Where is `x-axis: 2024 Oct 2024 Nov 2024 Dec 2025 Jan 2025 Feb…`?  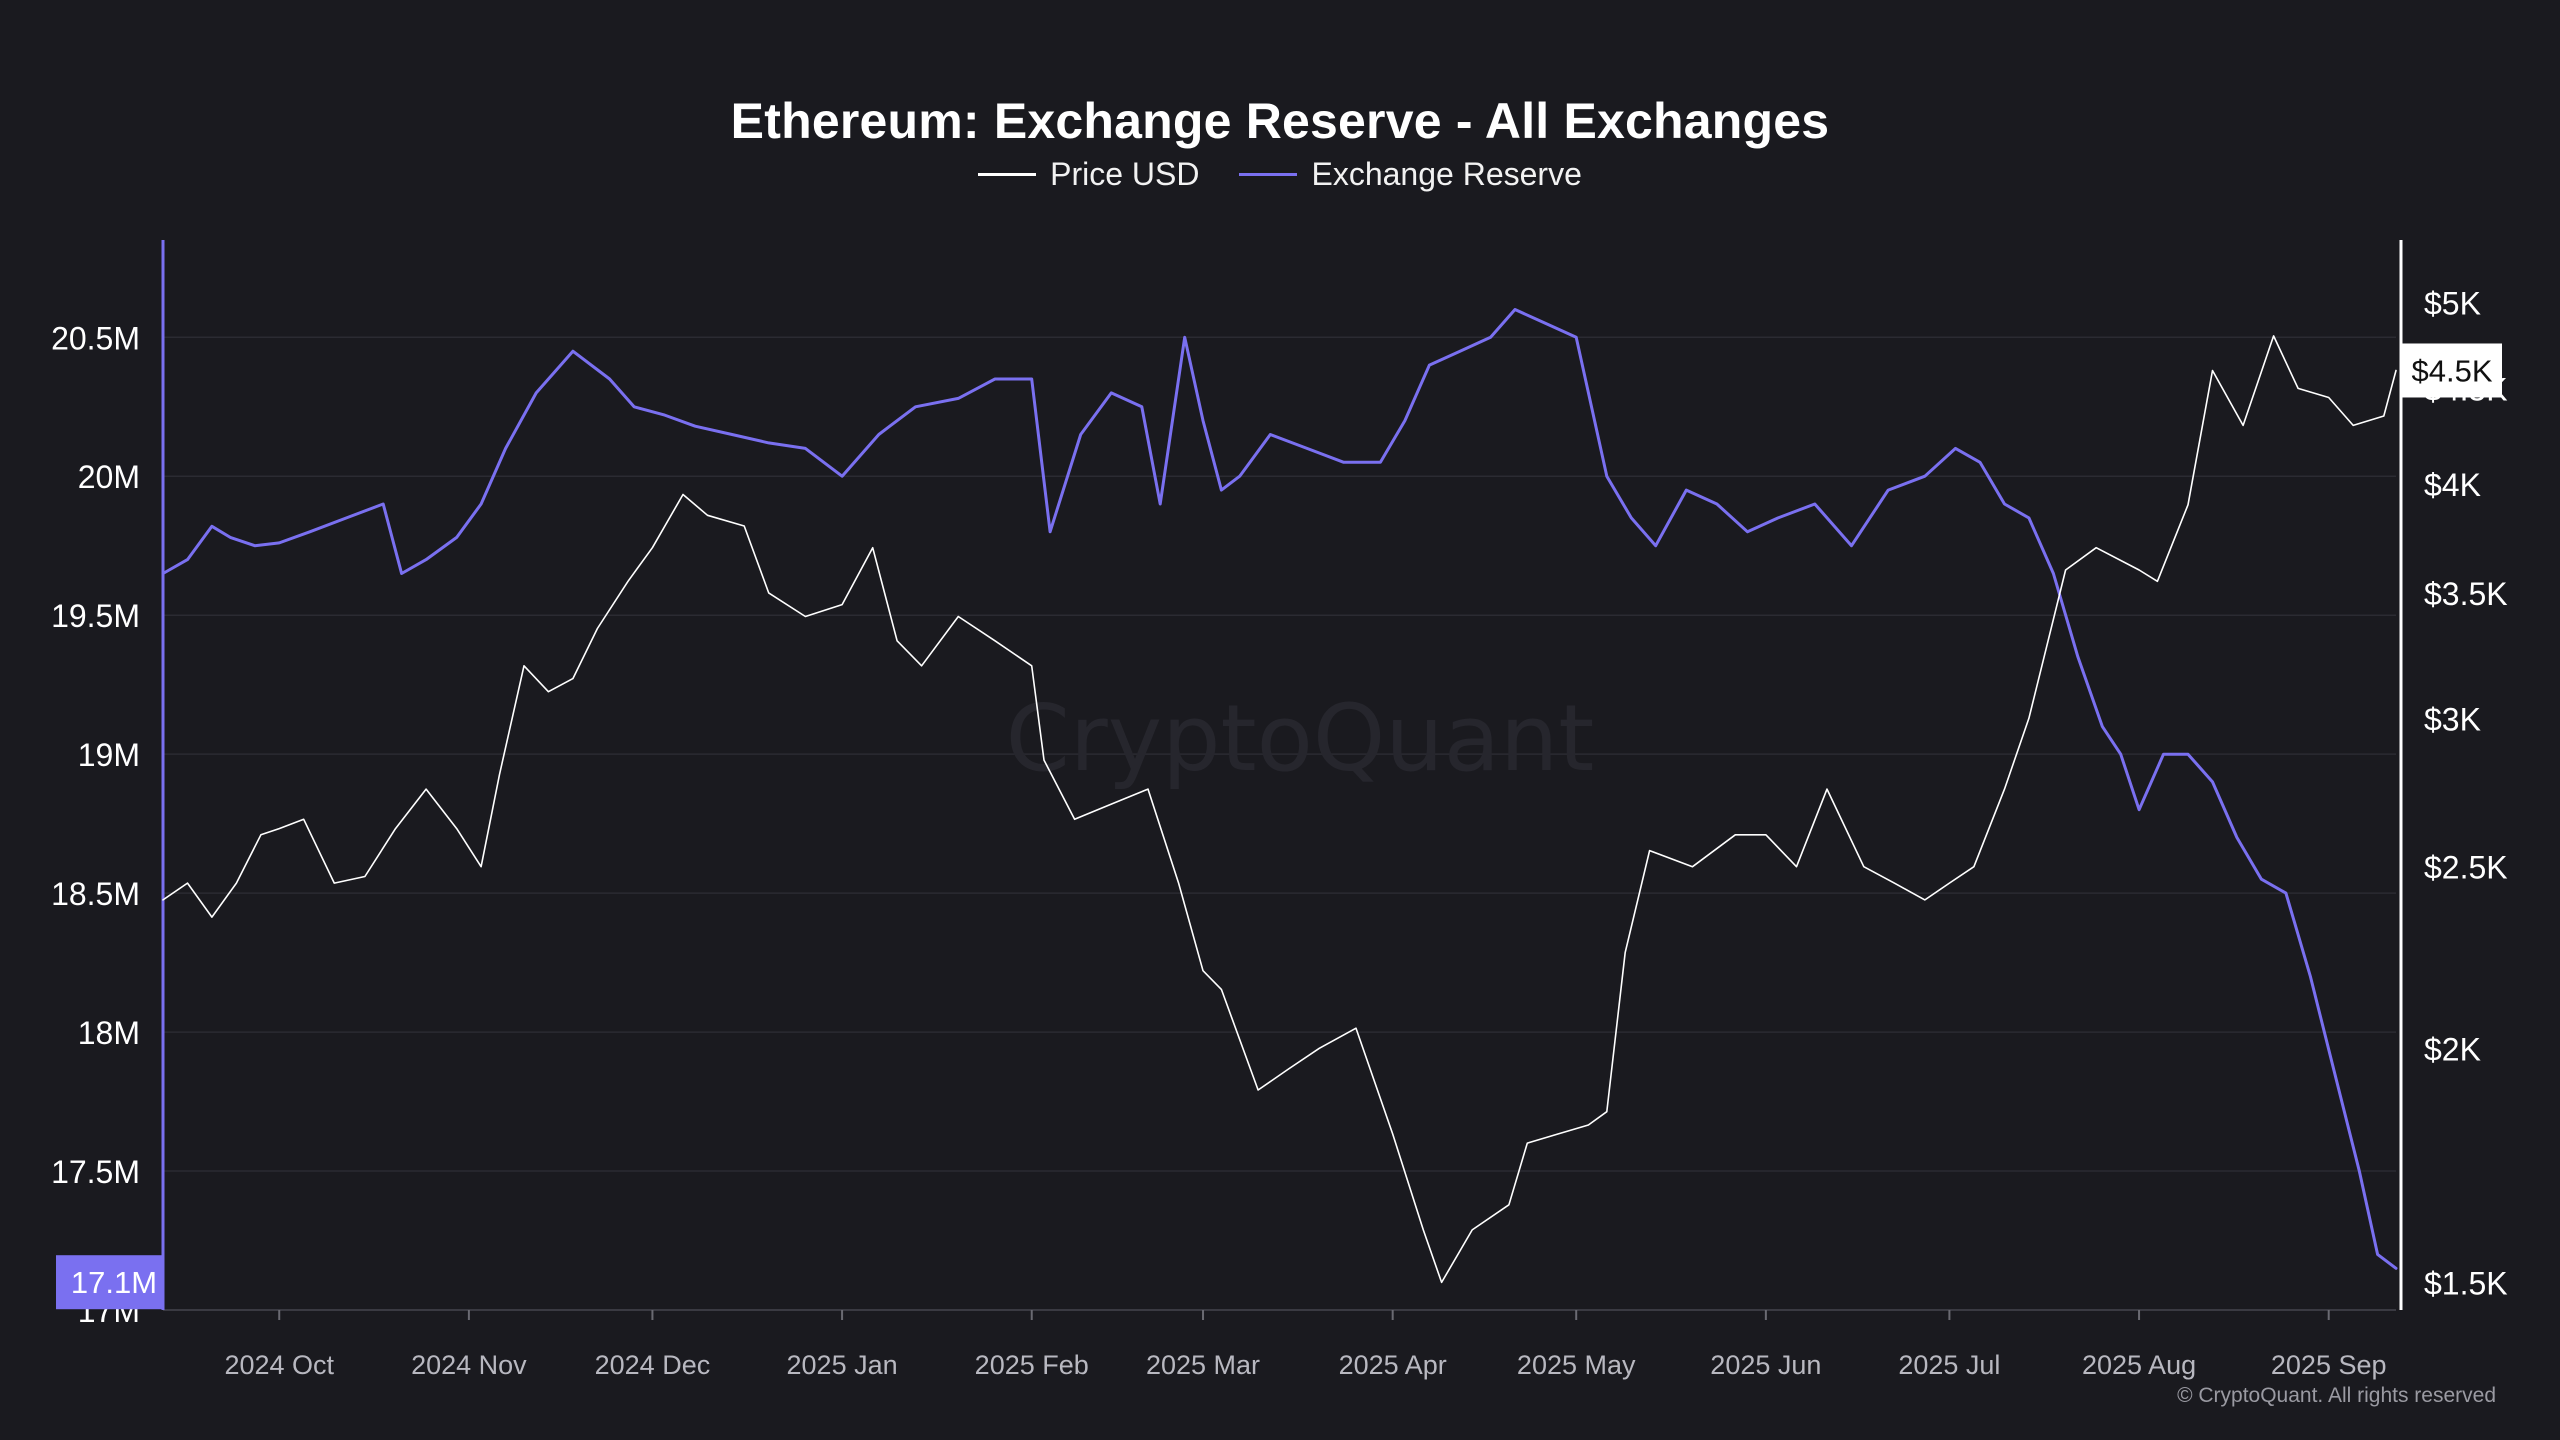
x-axis: 2024 Oct 2024 Nov 2024 Dec 2025 Jan 2025 Feb… is located at coordinates (1279, 1344).